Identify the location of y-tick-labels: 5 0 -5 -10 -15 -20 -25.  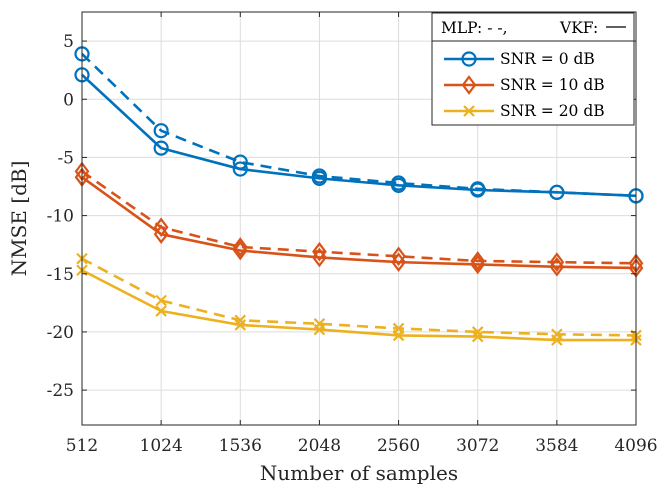
(60, 216).